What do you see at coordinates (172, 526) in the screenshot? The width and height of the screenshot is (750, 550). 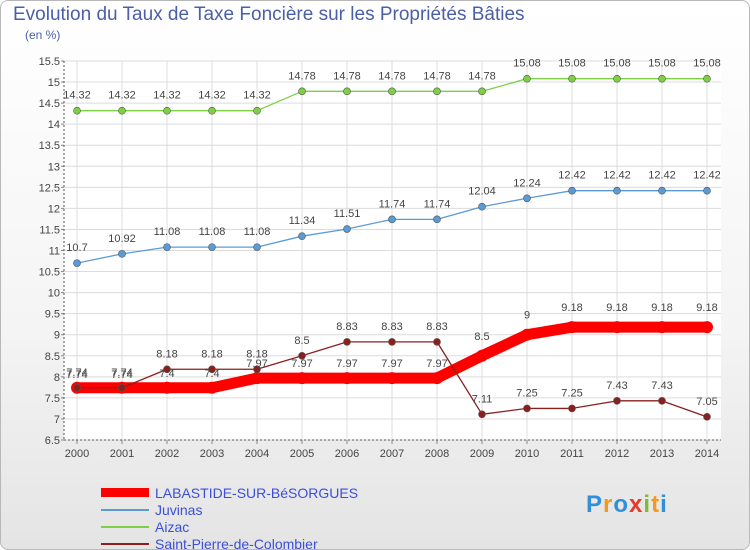 I see `legend-label-aizac: Aizac` at bounding box center [172, 526].